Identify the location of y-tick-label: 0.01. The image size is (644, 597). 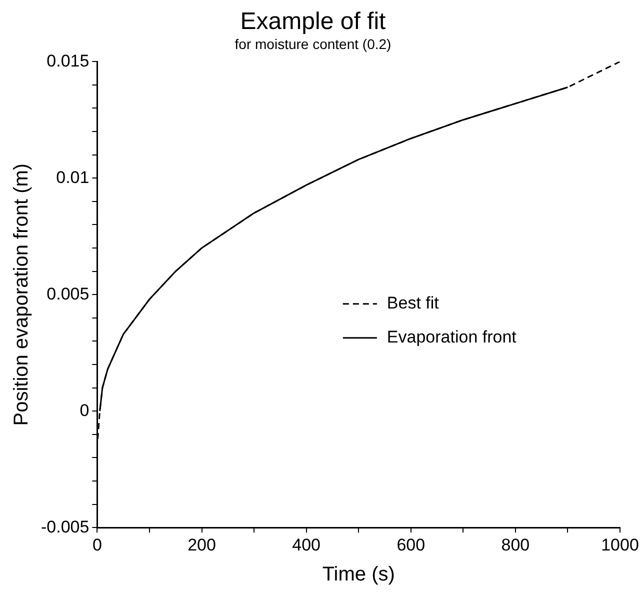
(73, 177).